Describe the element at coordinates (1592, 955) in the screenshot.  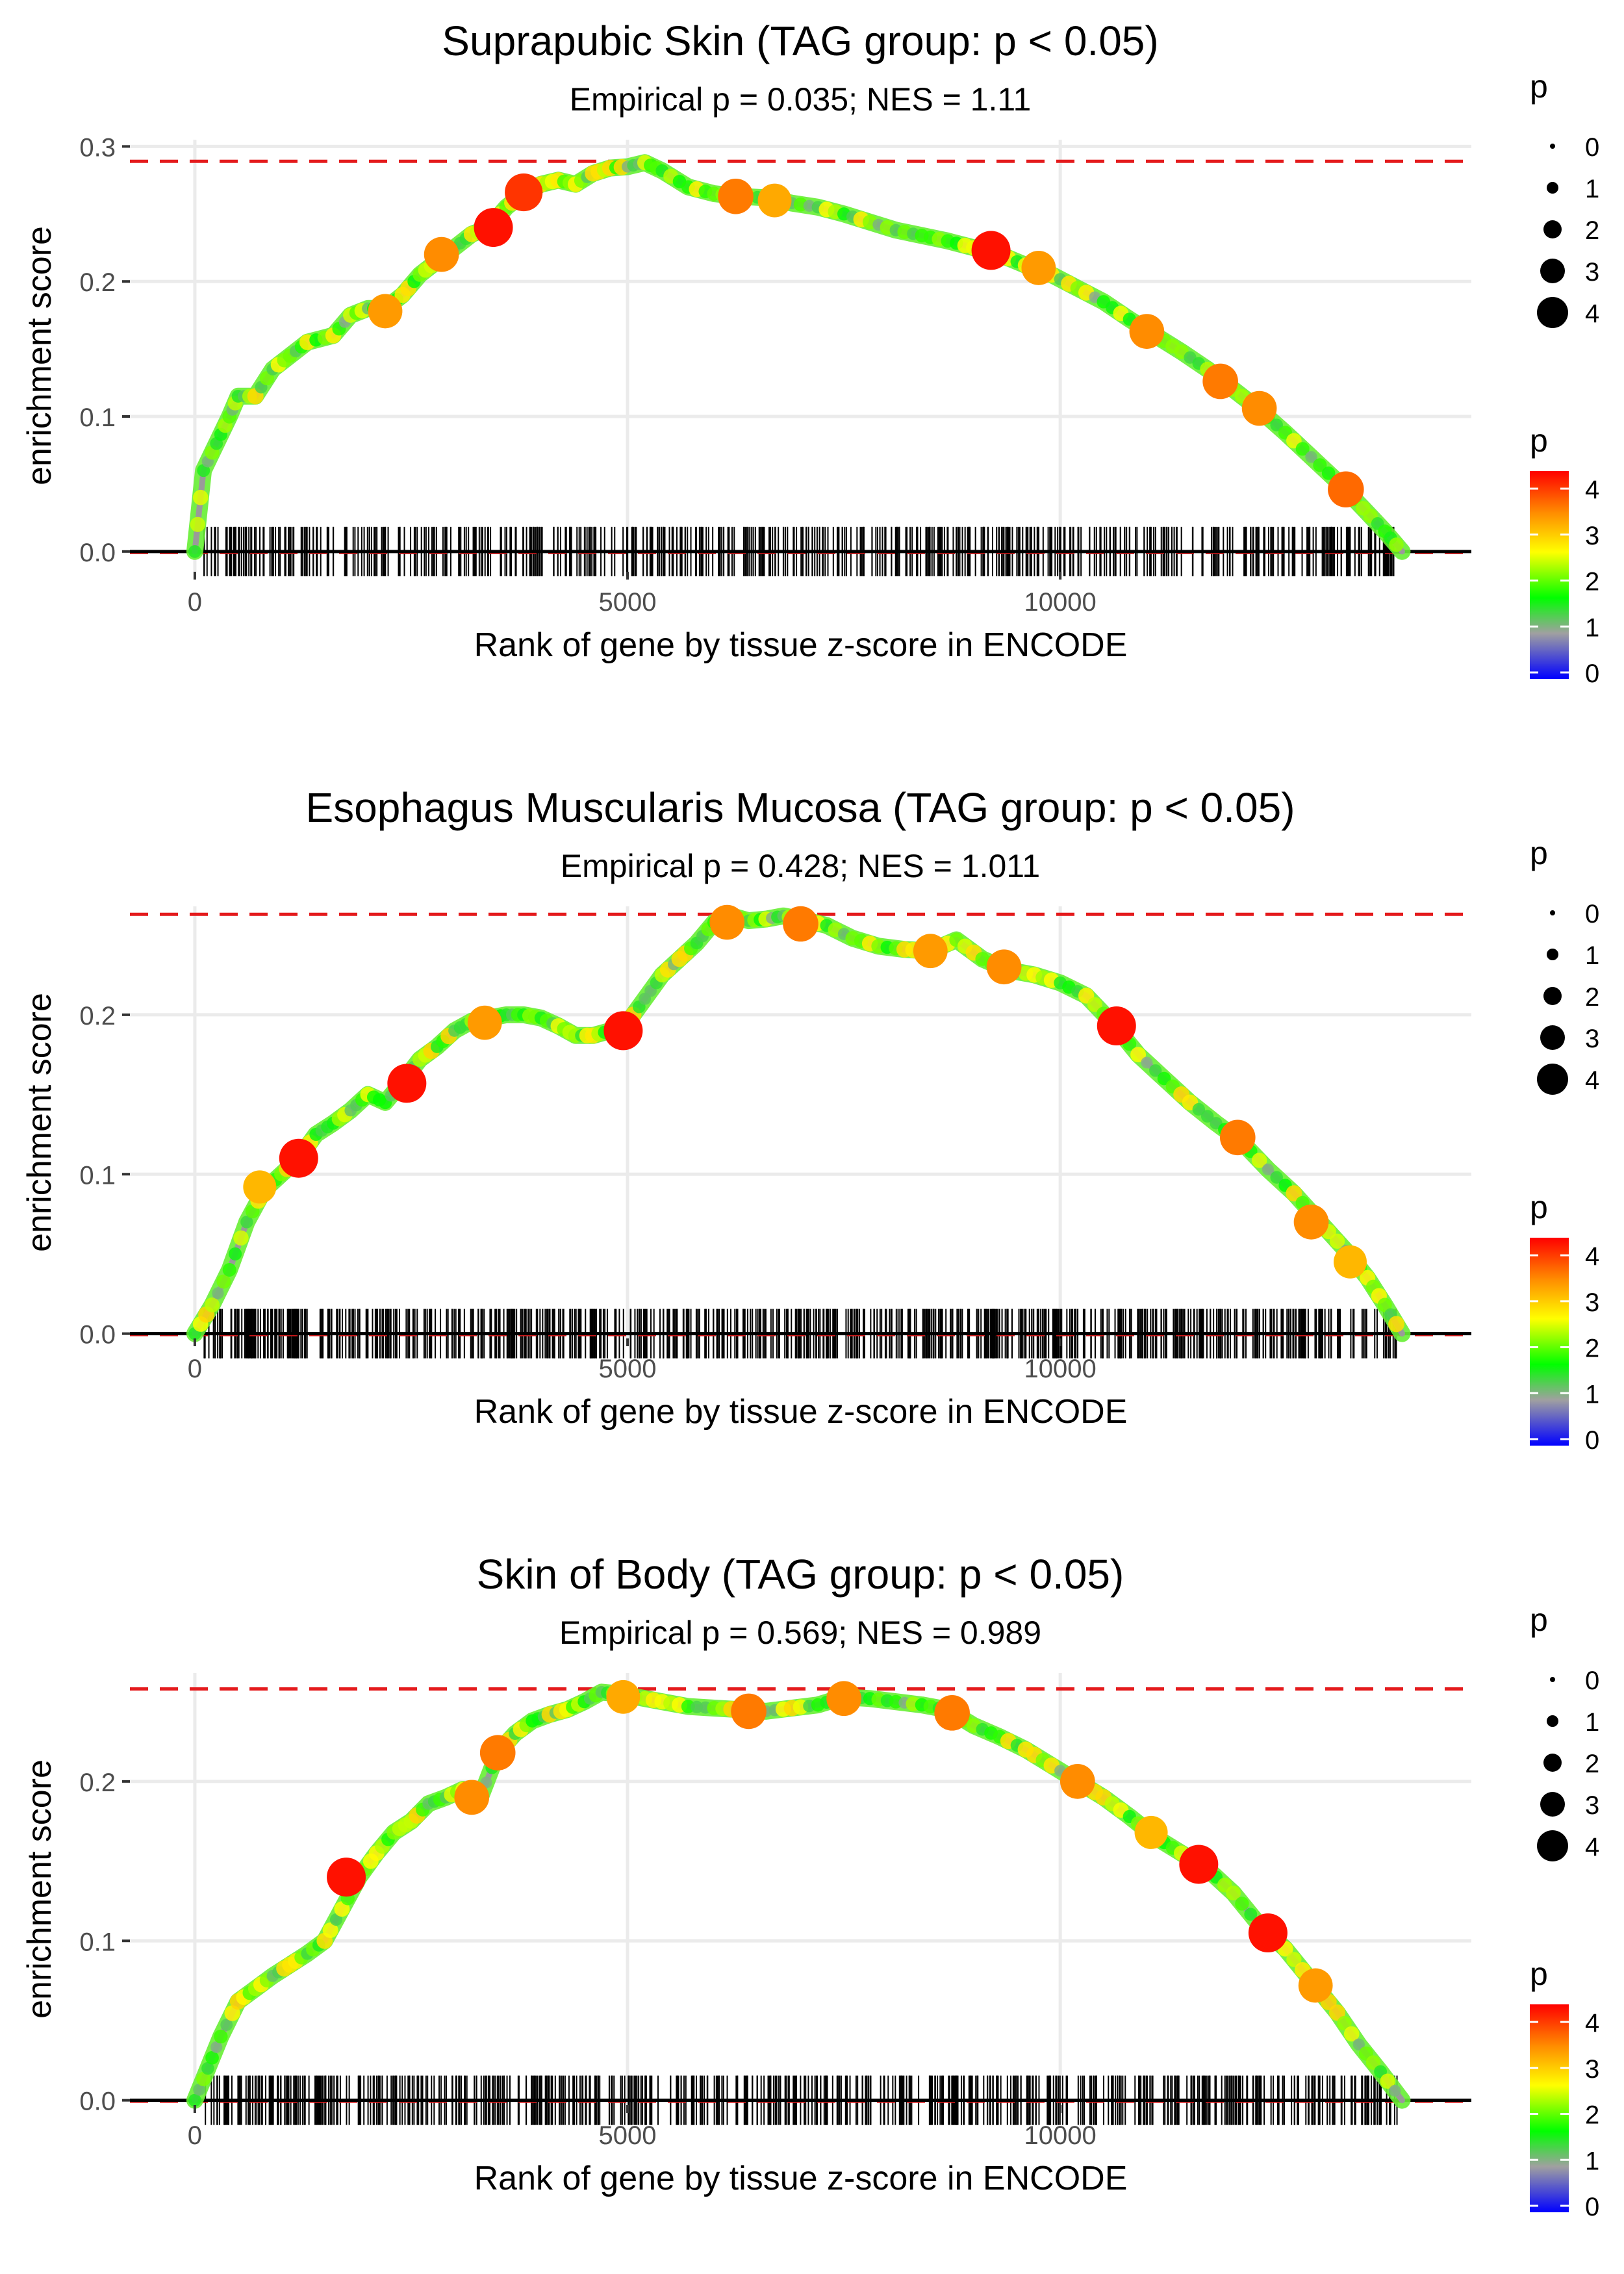
I see `size-legend-label: 1` at that location.